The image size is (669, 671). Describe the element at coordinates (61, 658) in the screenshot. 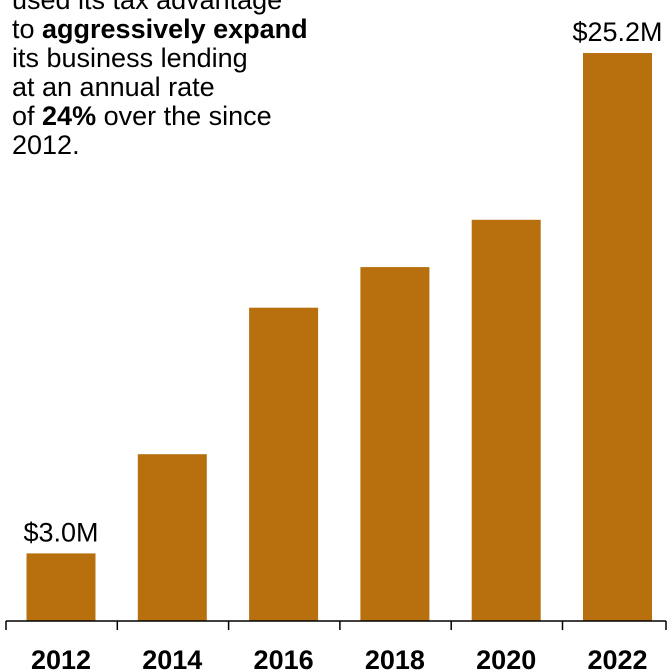

I see `x-tick-label-2012: 2012` at that location.